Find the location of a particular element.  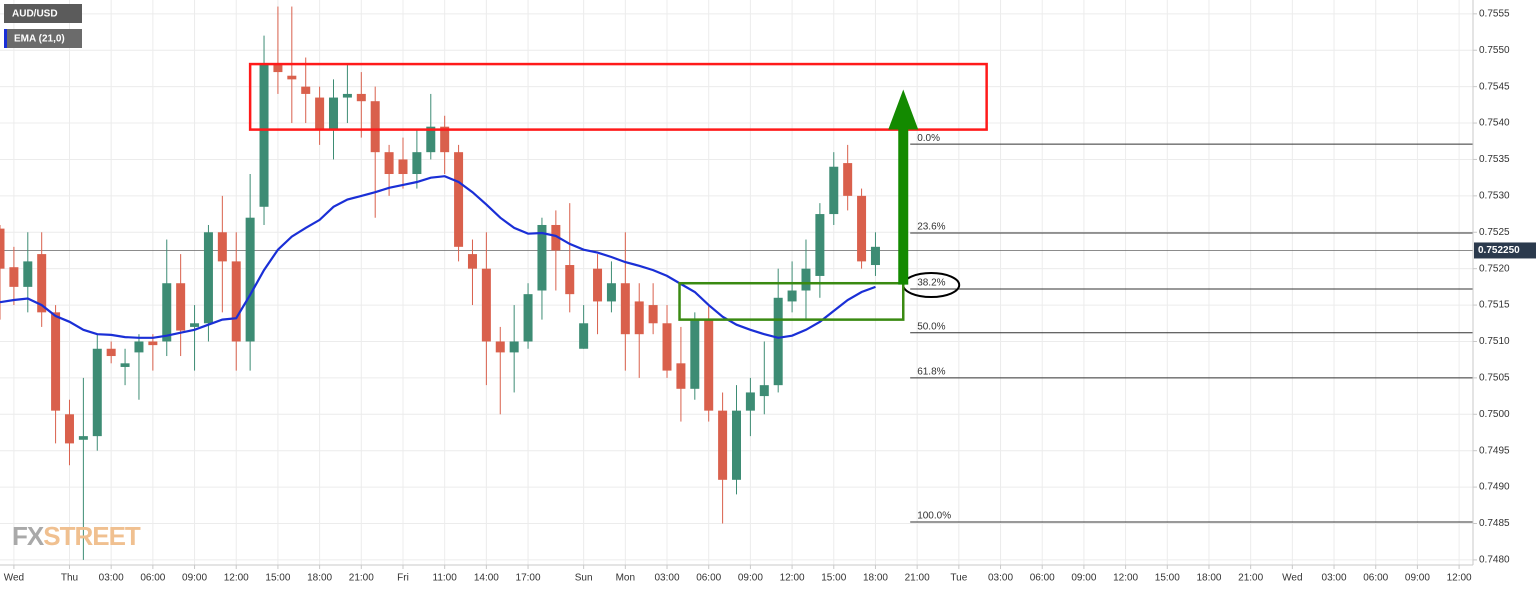

y-tick-label: 0.7540 is located at coordinates (1494, 123).